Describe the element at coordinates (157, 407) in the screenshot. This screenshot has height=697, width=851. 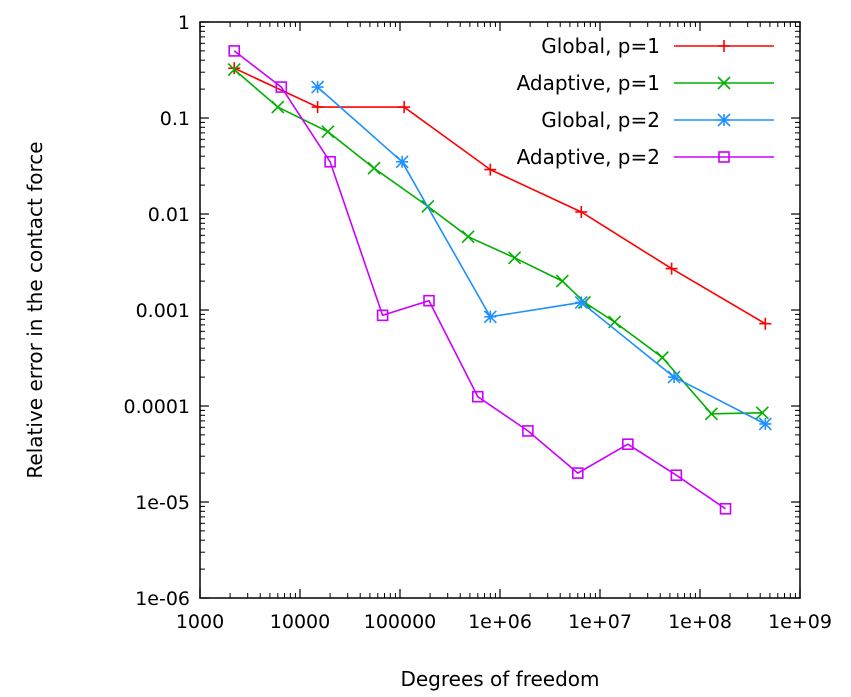
I see `y-tick-label: 0.0001` at that location.